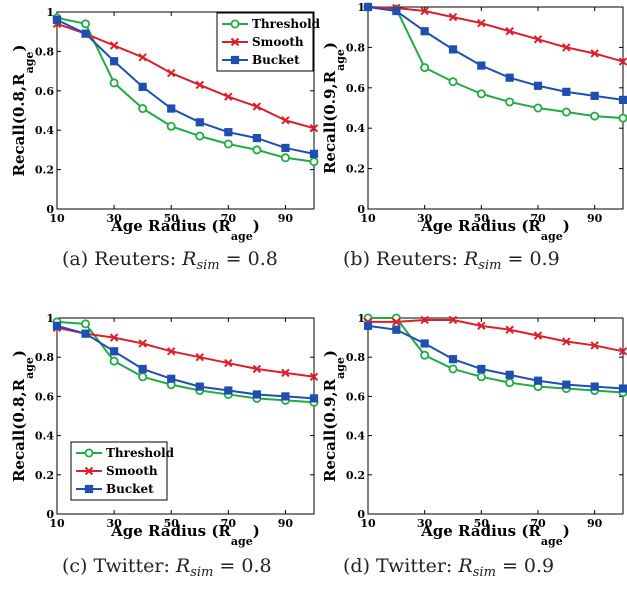 The image size is (627, 591). Describe the element at coordinates (495, 108) in the screenshot. I see `chart-b-axes-box` at that location.